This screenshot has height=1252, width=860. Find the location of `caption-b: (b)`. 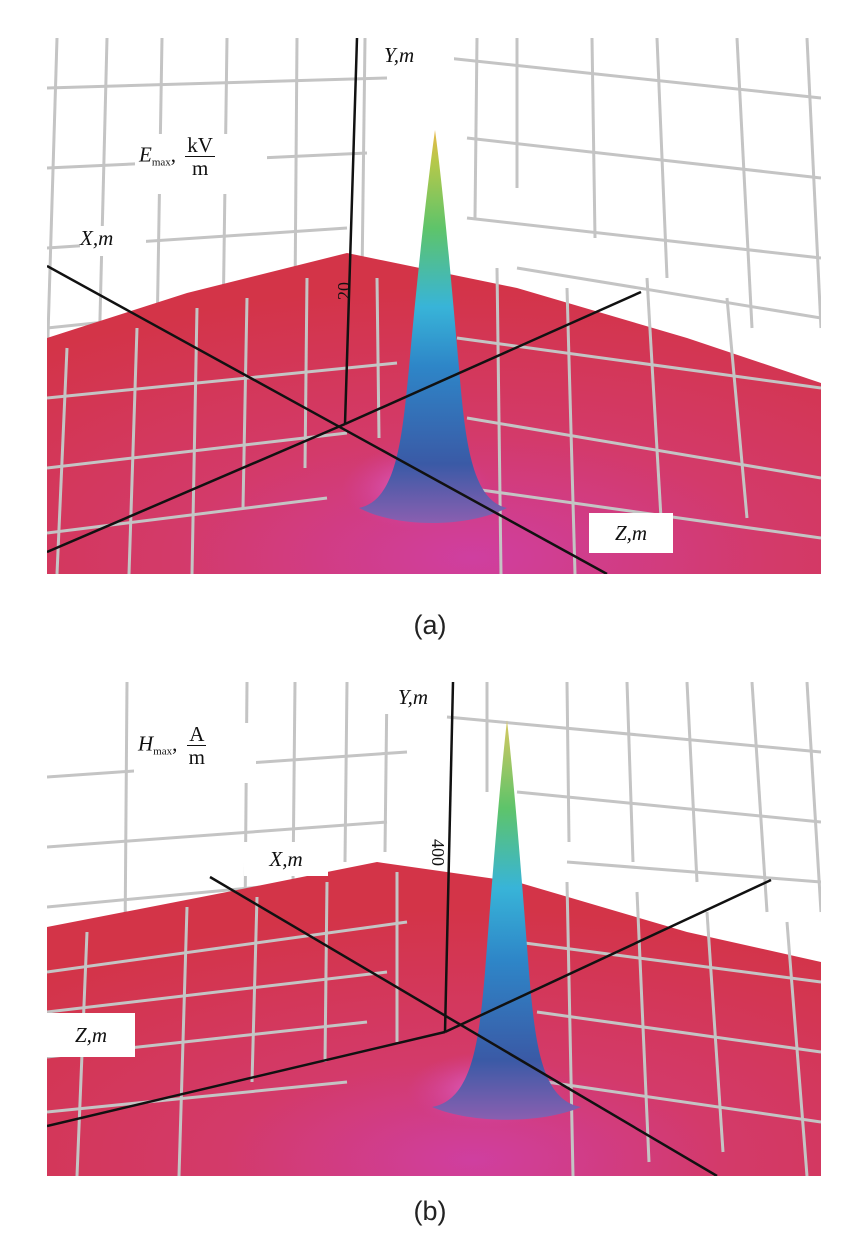

caption-b: (b) is located at coordinates (430, 1211).